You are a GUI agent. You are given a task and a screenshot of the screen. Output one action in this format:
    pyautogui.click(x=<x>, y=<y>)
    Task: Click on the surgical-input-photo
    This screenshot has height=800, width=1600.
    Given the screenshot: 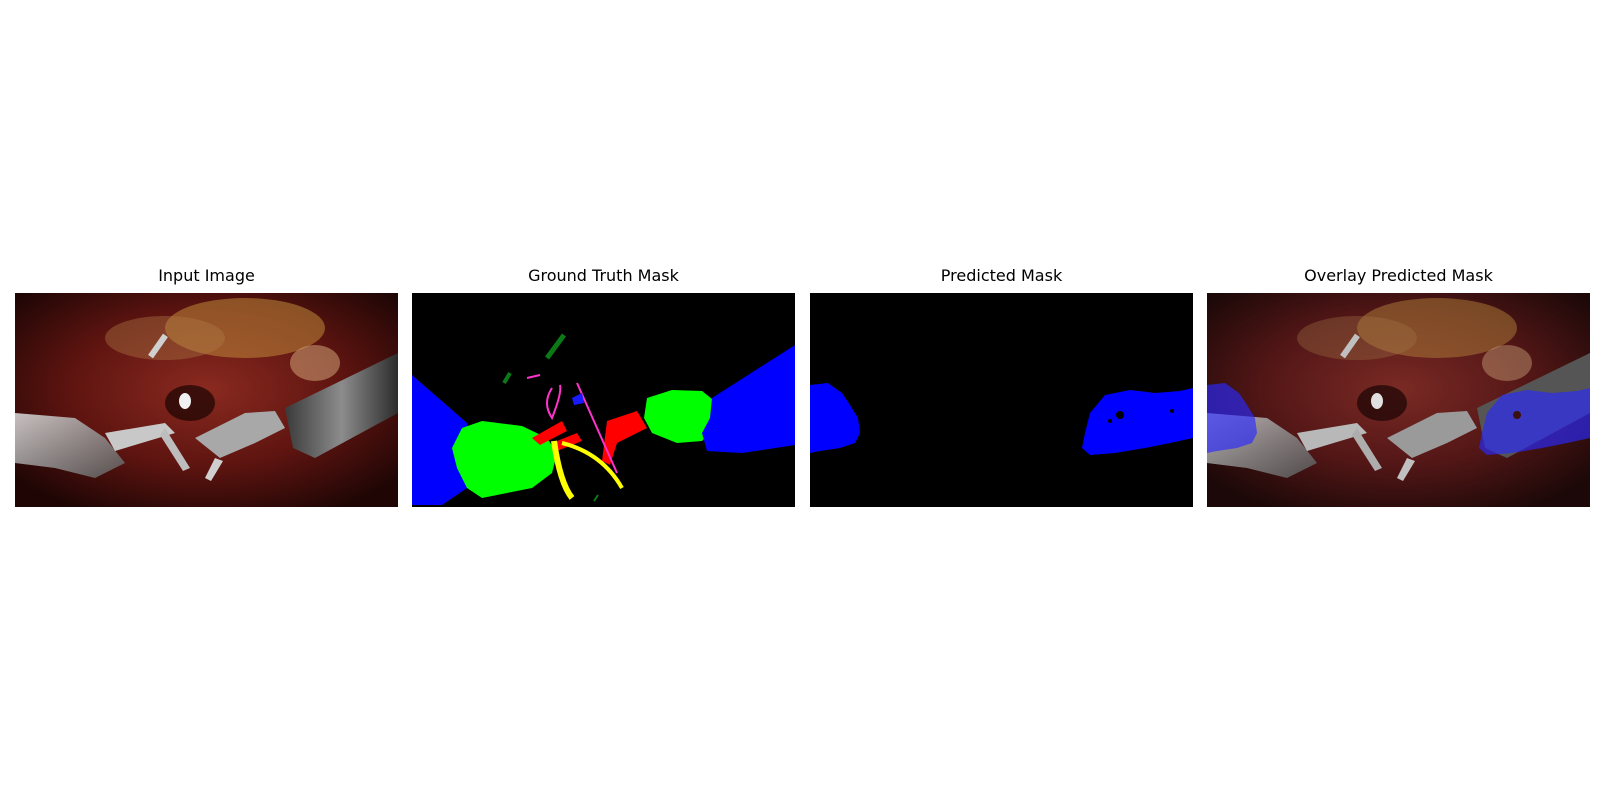 What is the action you would take?
    pyautogui.click(x=206, y=400)
    